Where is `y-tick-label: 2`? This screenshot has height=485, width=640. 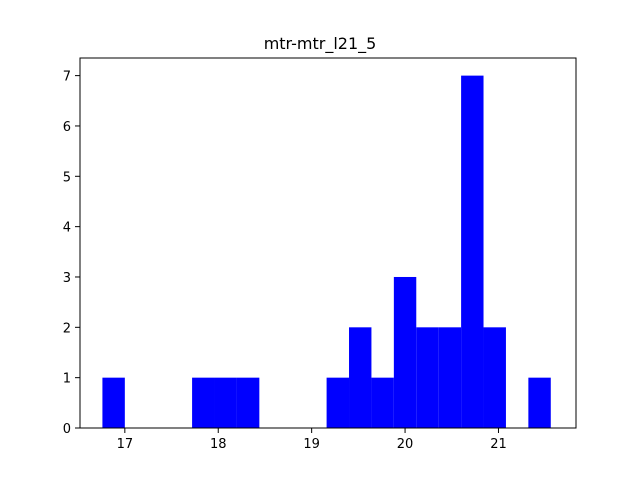 y-tick-label: 2 is located at coordinates (67, 328).